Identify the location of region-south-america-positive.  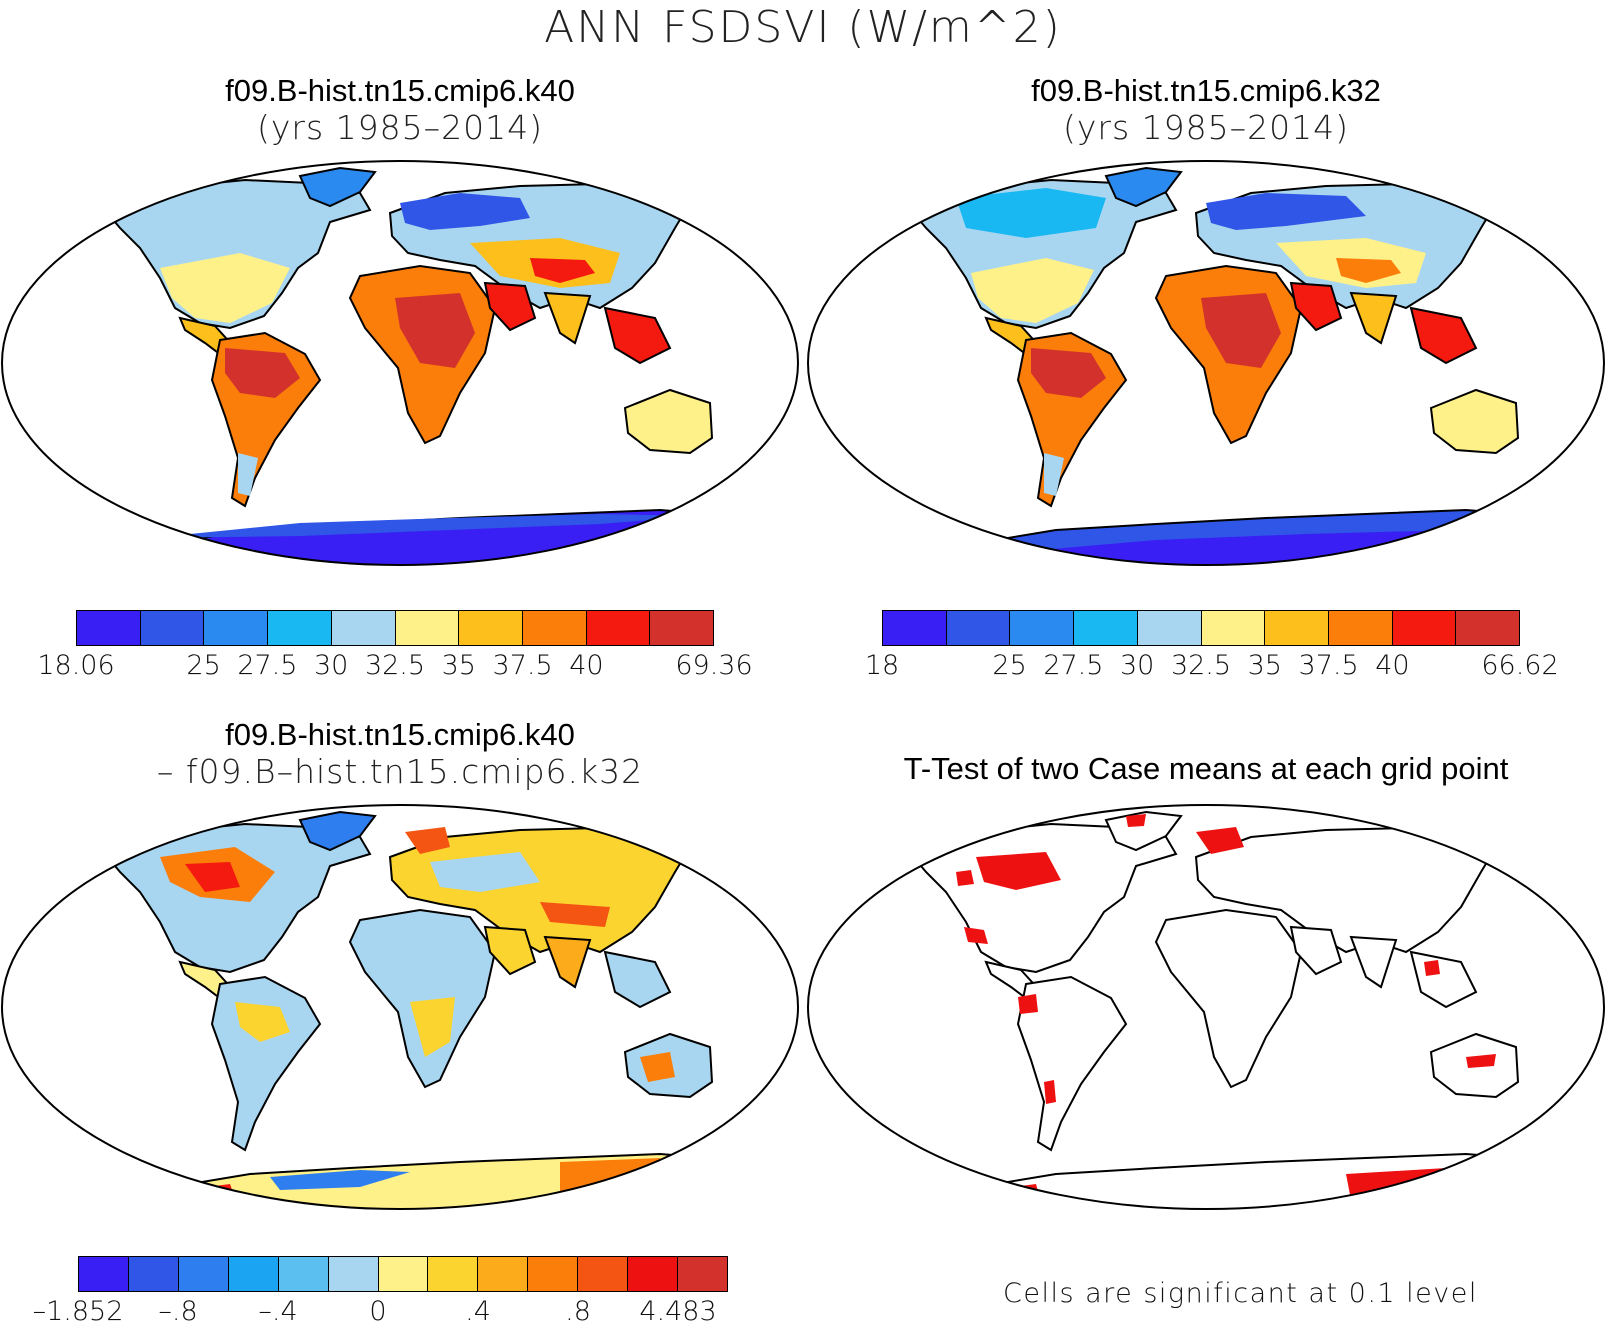
(262, 1022).